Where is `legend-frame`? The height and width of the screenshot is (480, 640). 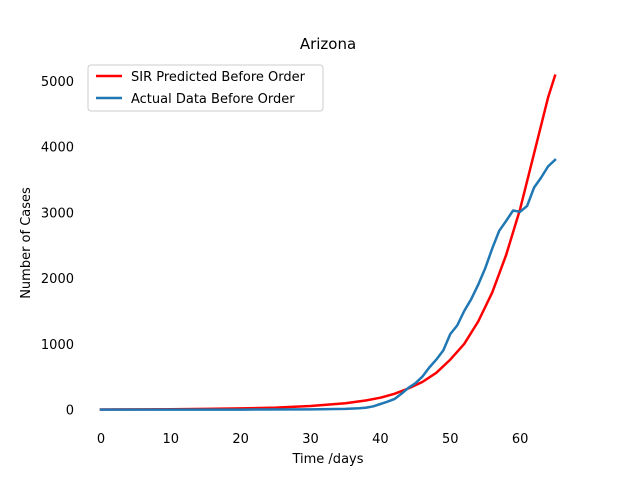
legend-frame is located at coordinates (205, 88).